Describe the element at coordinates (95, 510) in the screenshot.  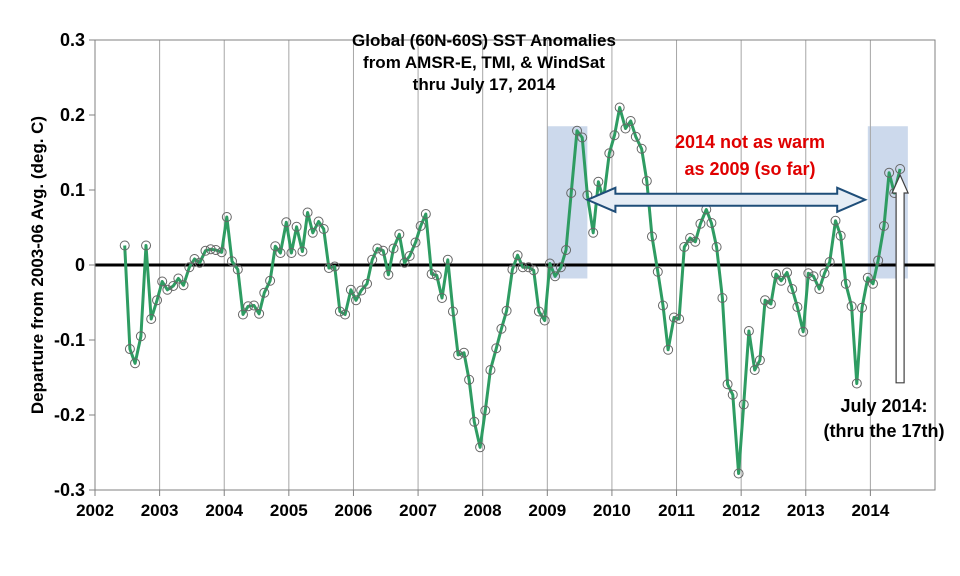
I see `x-tick-label-2002: 2002` at that location.